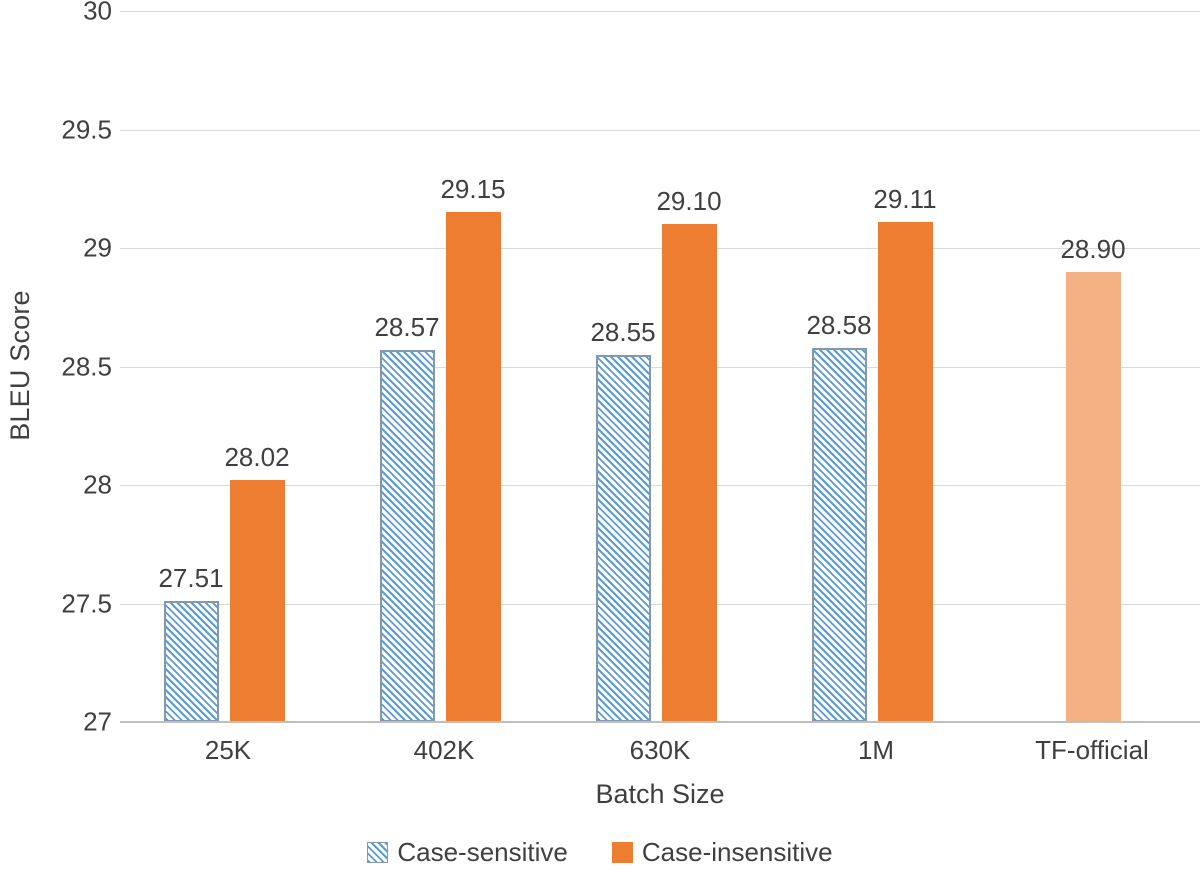 The height and width of the screenshot is (870, 1200). Describe the element at coordinates (623, 538) in the screenshot. I see `bar-case-sensitive-630K` at that location.